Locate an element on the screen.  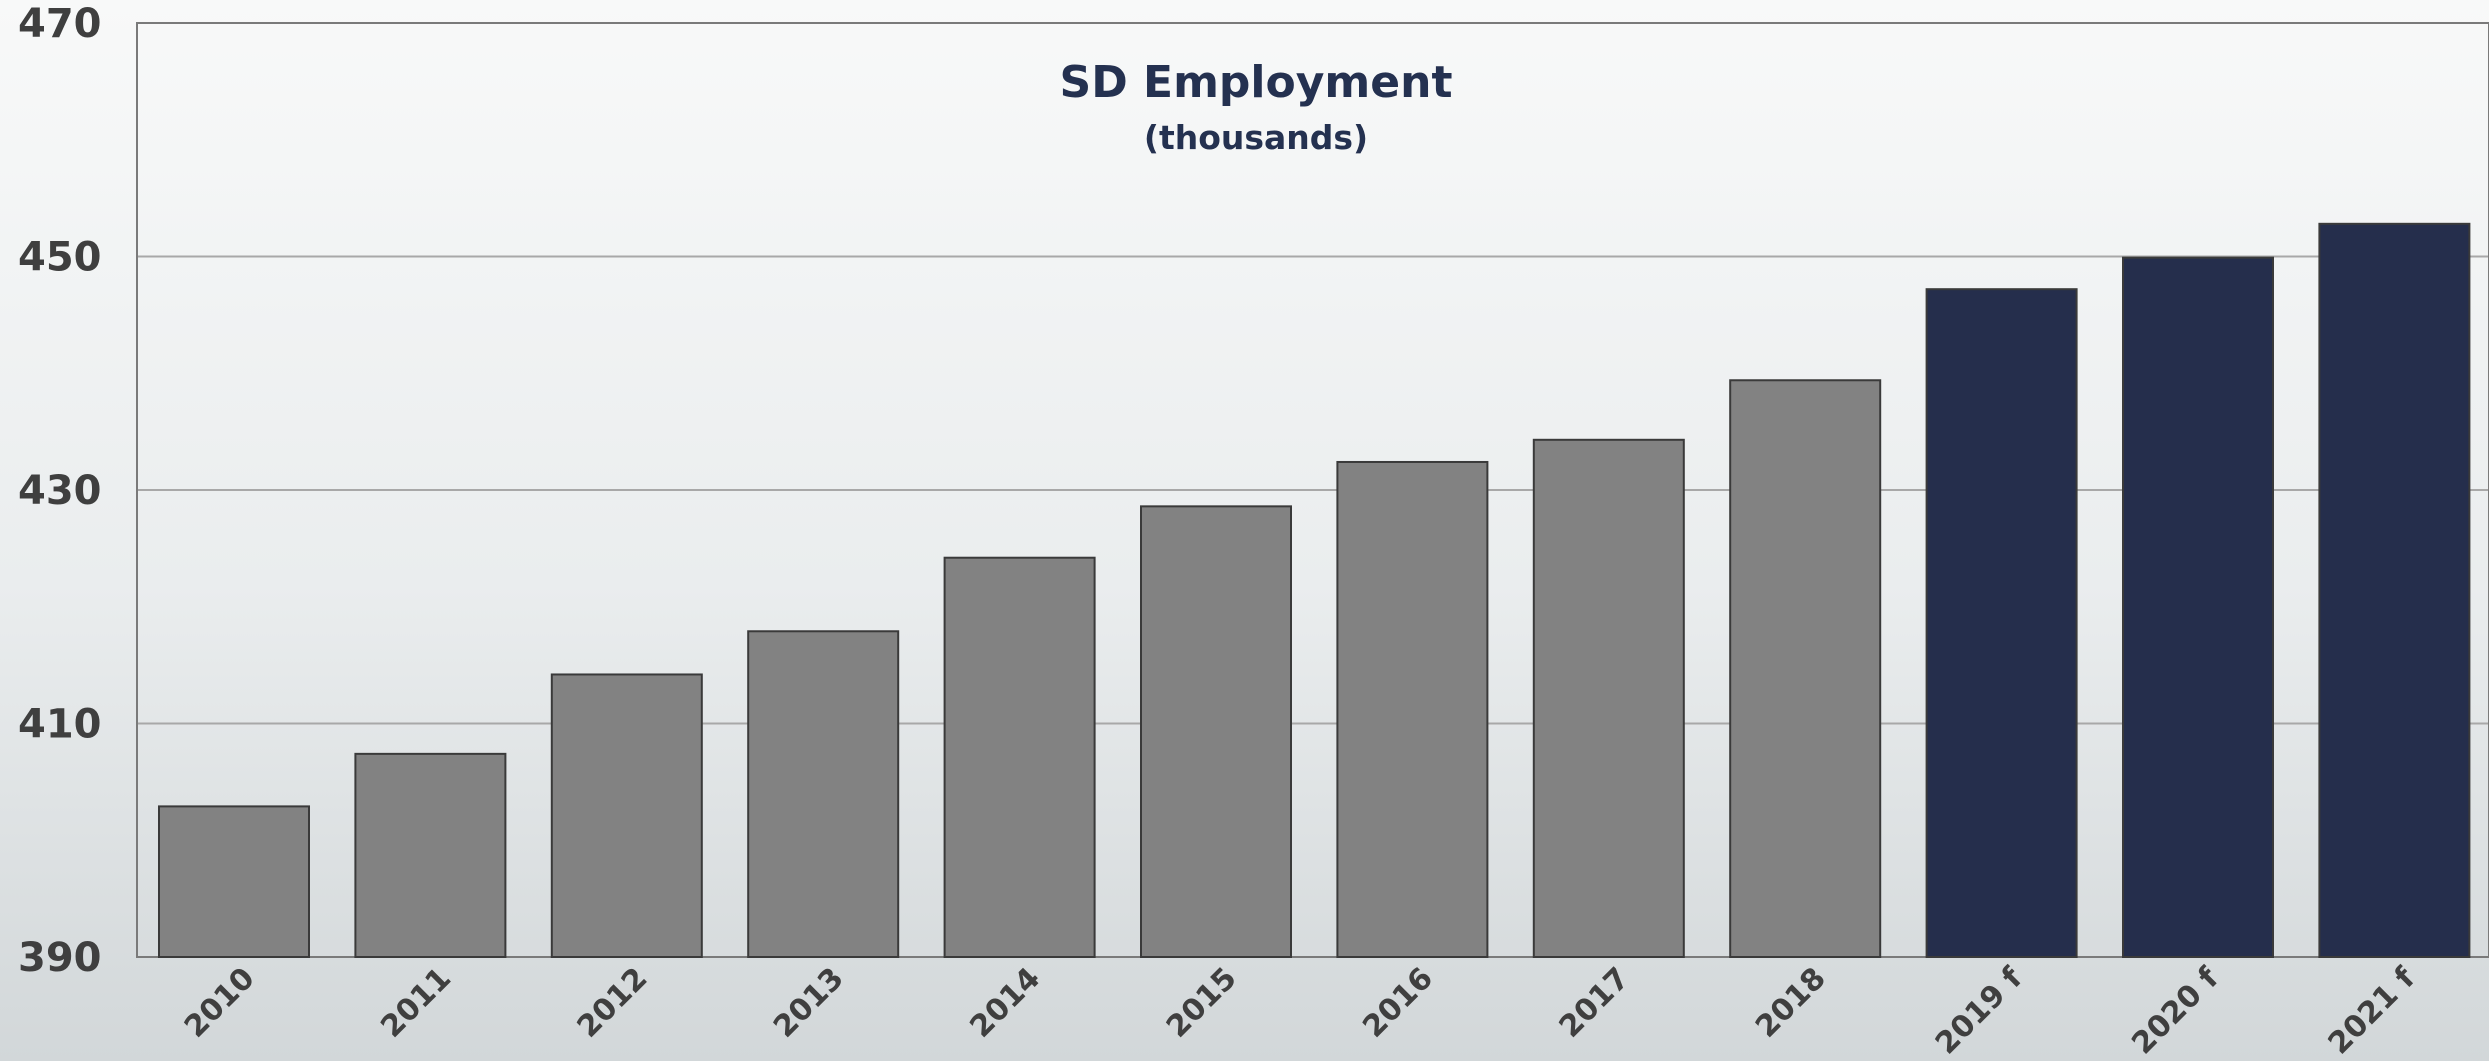
x-category-label: 2020 f is located at coordinates (2175, 1010).